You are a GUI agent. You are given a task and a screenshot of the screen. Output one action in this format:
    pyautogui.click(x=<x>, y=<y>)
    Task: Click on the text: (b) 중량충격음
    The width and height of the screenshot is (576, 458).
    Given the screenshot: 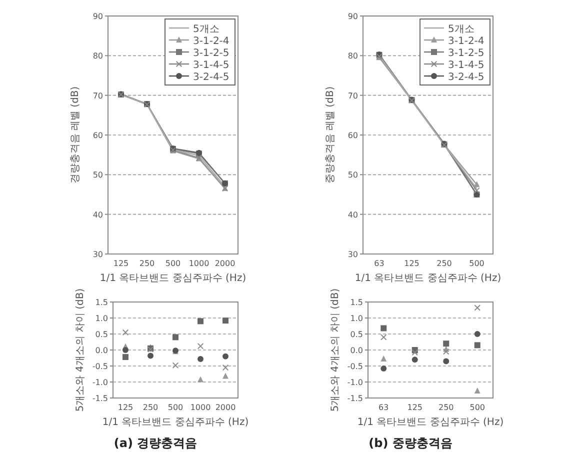 What is the action you would take?
    pyautogui.click(x=410, y=443)
    